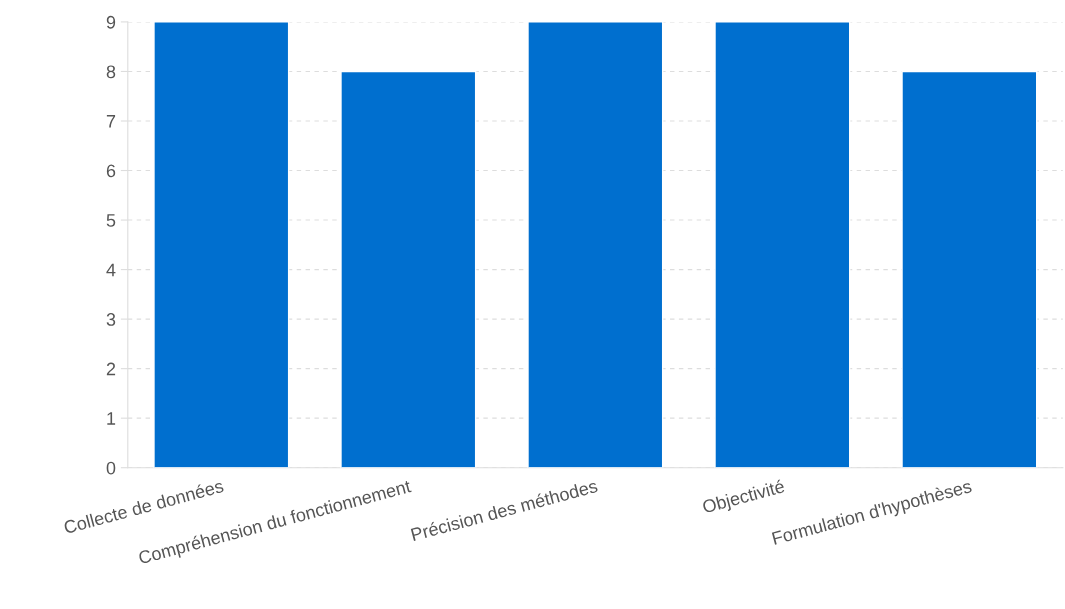  What do you see at coordinates (111, 319) in the screenshot?
I see `y-tick-label: 3` at bounding box center [111, 319].